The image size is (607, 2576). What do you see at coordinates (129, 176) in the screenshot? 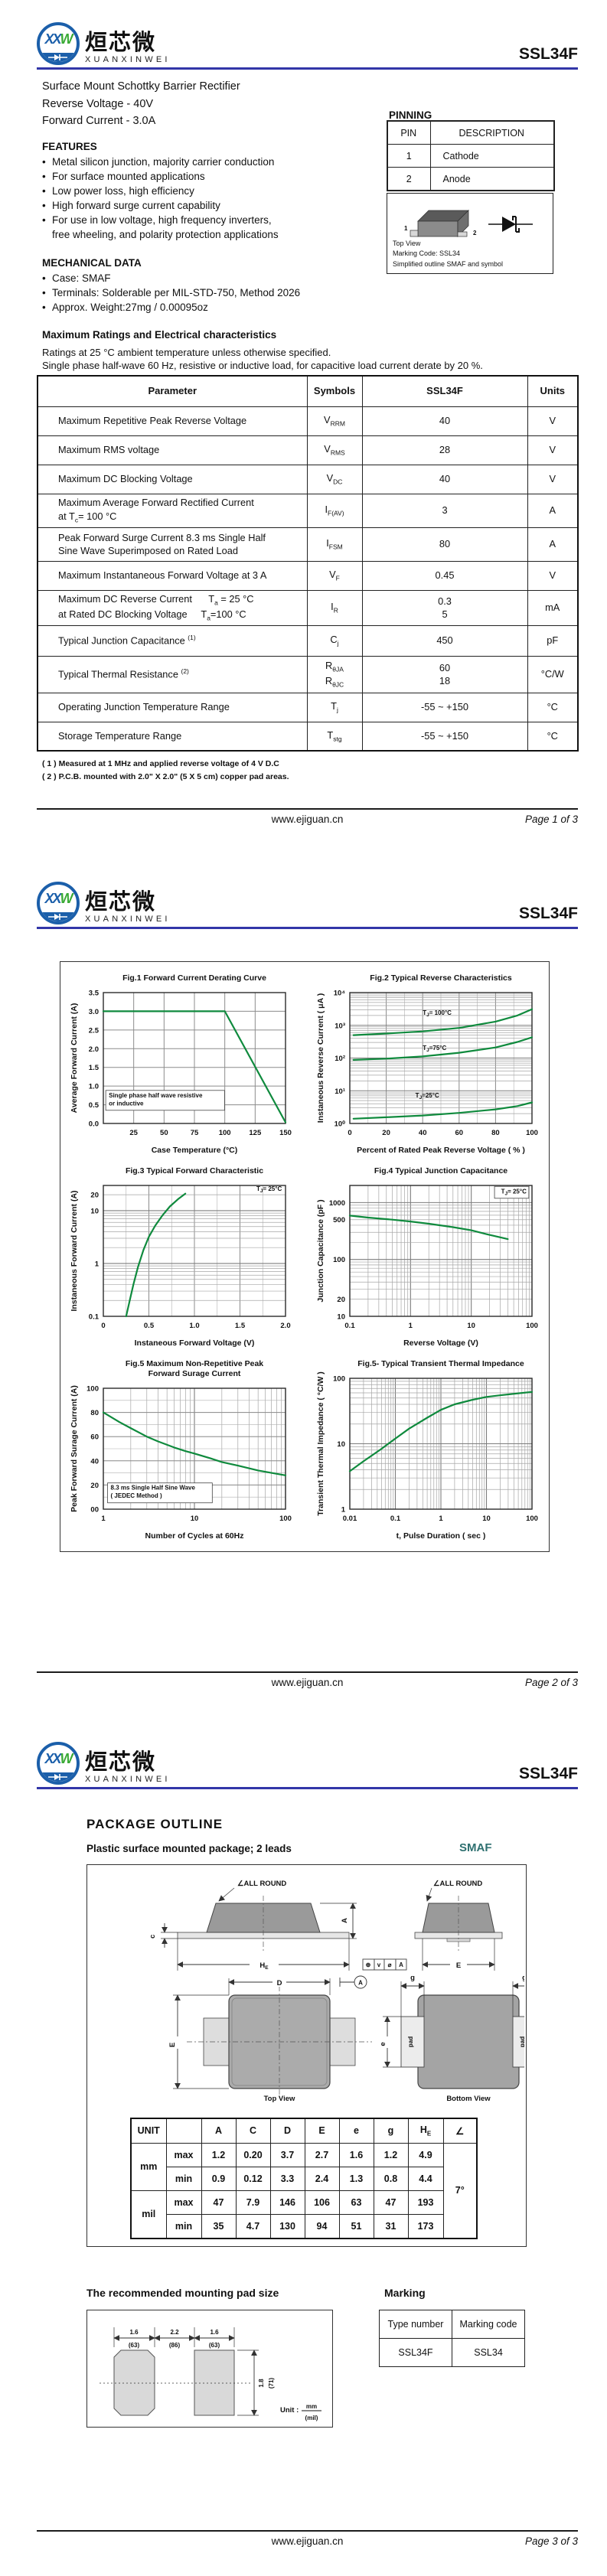
I see `list-item-text: For surface mounted applications` at bounding box center [129, 176].